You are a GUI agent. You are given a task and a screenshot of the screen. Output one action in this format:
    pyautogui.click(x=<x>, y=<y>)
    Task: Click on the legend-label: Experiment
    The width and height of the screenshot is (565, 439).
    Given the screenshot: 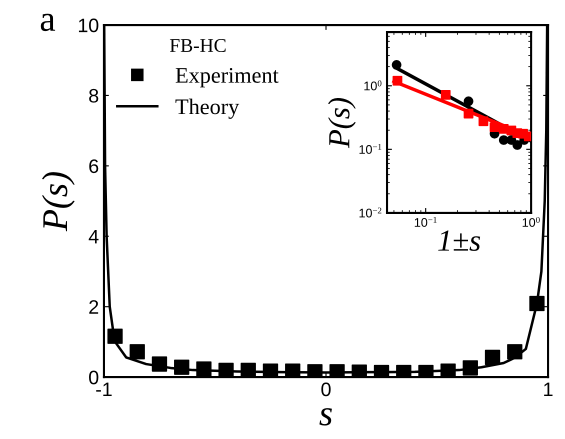 What is the action you would take?
    pyautogui.click(x=227, y=78)
    